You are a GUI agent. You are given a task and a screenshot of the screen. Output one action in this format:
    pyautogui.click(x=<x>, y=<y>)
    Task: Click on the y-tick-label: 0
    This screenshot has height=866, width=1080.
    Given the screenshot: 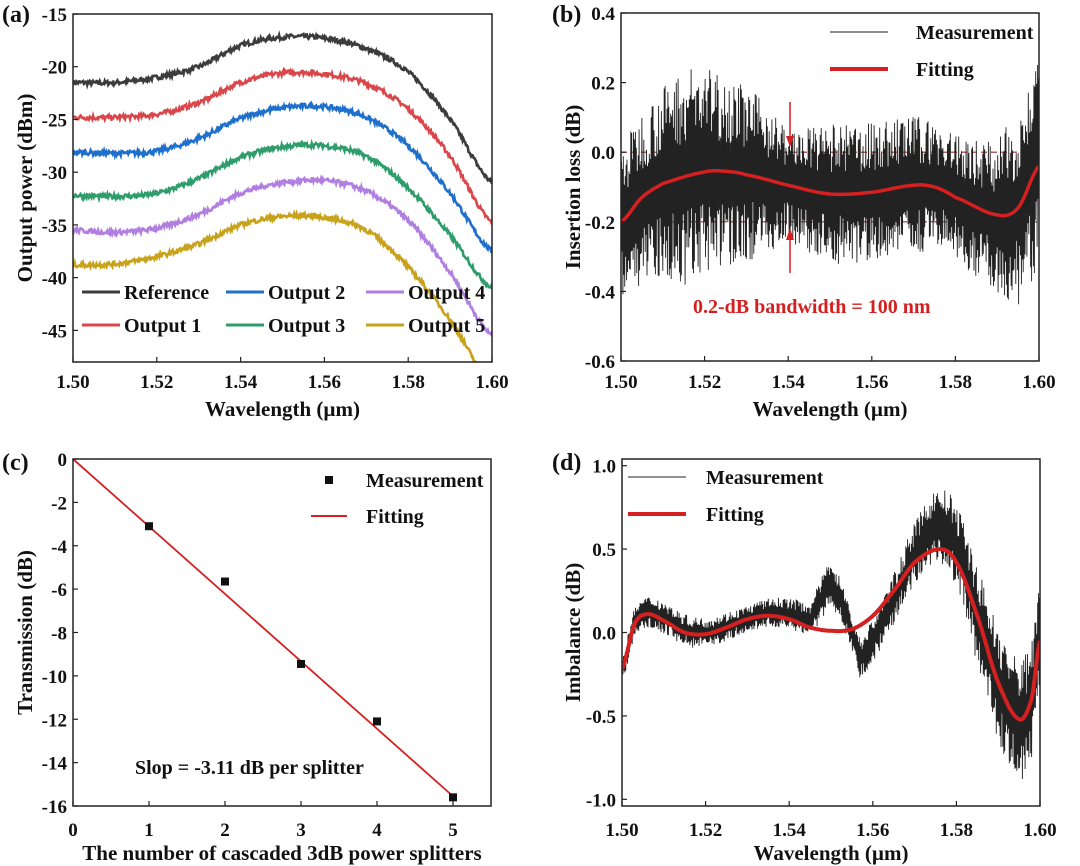 What is the action you would take?
    pyautogui.click(x=63, y=460)
    